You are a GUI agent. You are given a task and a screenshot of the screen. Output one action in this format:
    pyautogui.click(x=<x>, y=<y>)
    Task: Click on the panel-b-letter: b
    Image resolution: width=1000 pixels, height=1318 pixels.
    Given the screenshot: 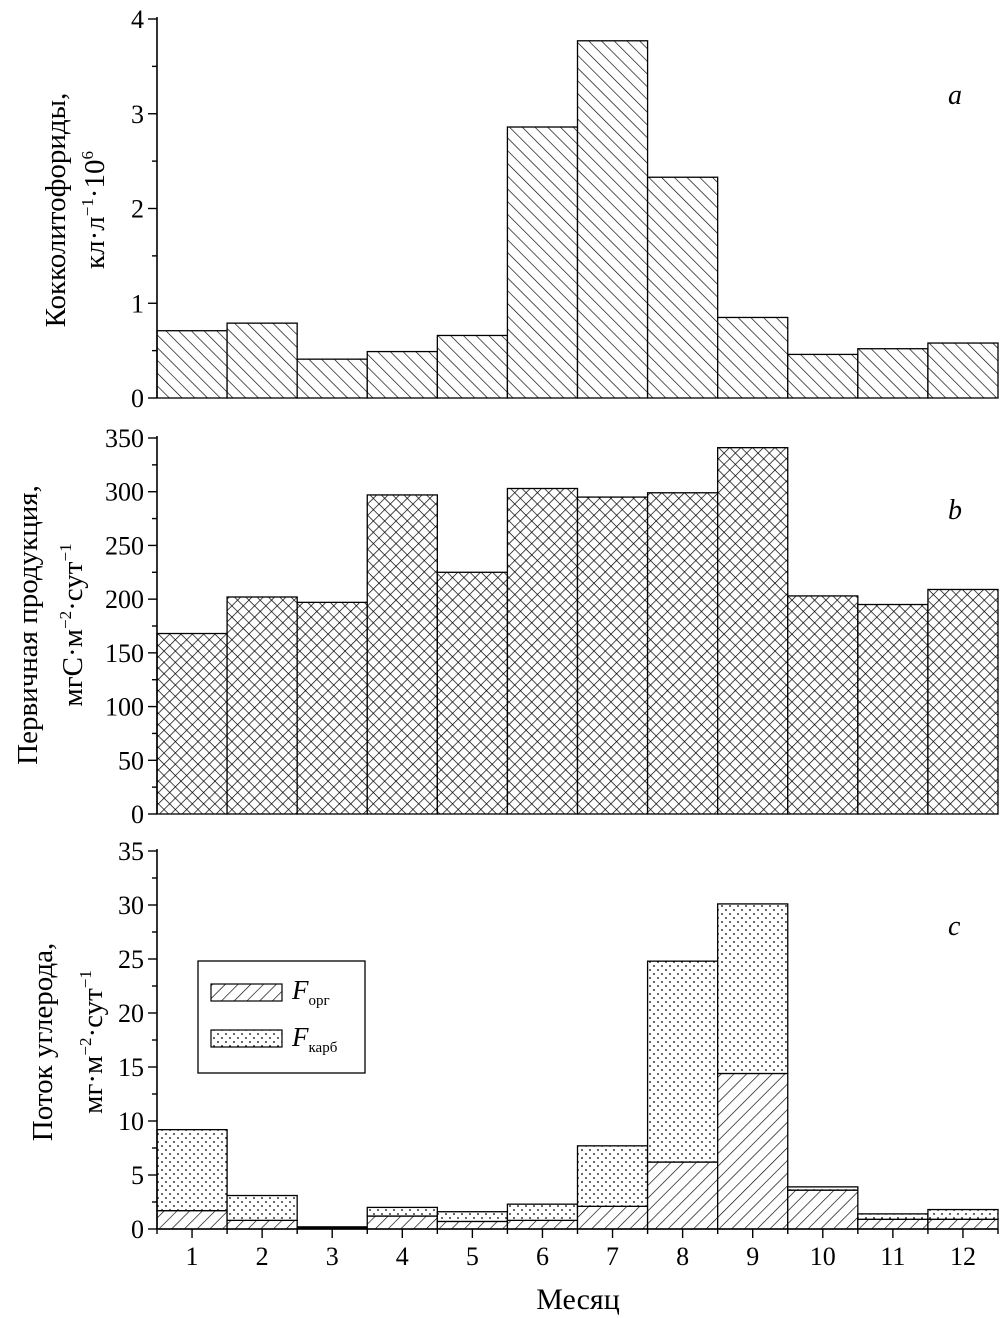 What is the action you would take?
    pyautogui.click(x=955, y=510)
    